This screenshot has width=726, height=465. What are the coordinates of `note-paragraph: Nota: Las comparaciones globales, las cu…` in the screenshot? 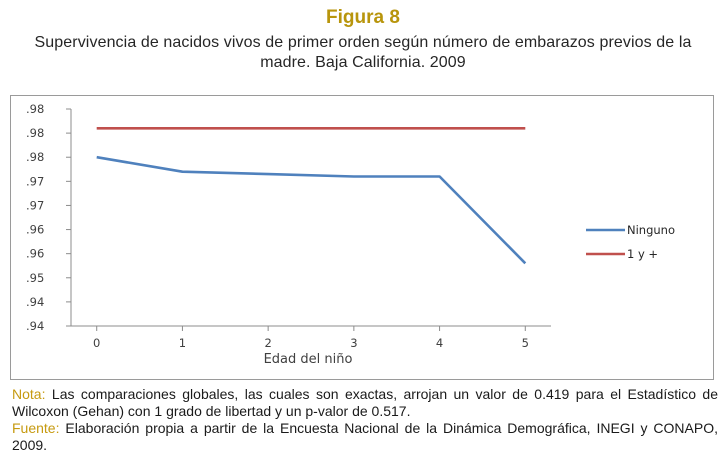 It's located at (365, 403).